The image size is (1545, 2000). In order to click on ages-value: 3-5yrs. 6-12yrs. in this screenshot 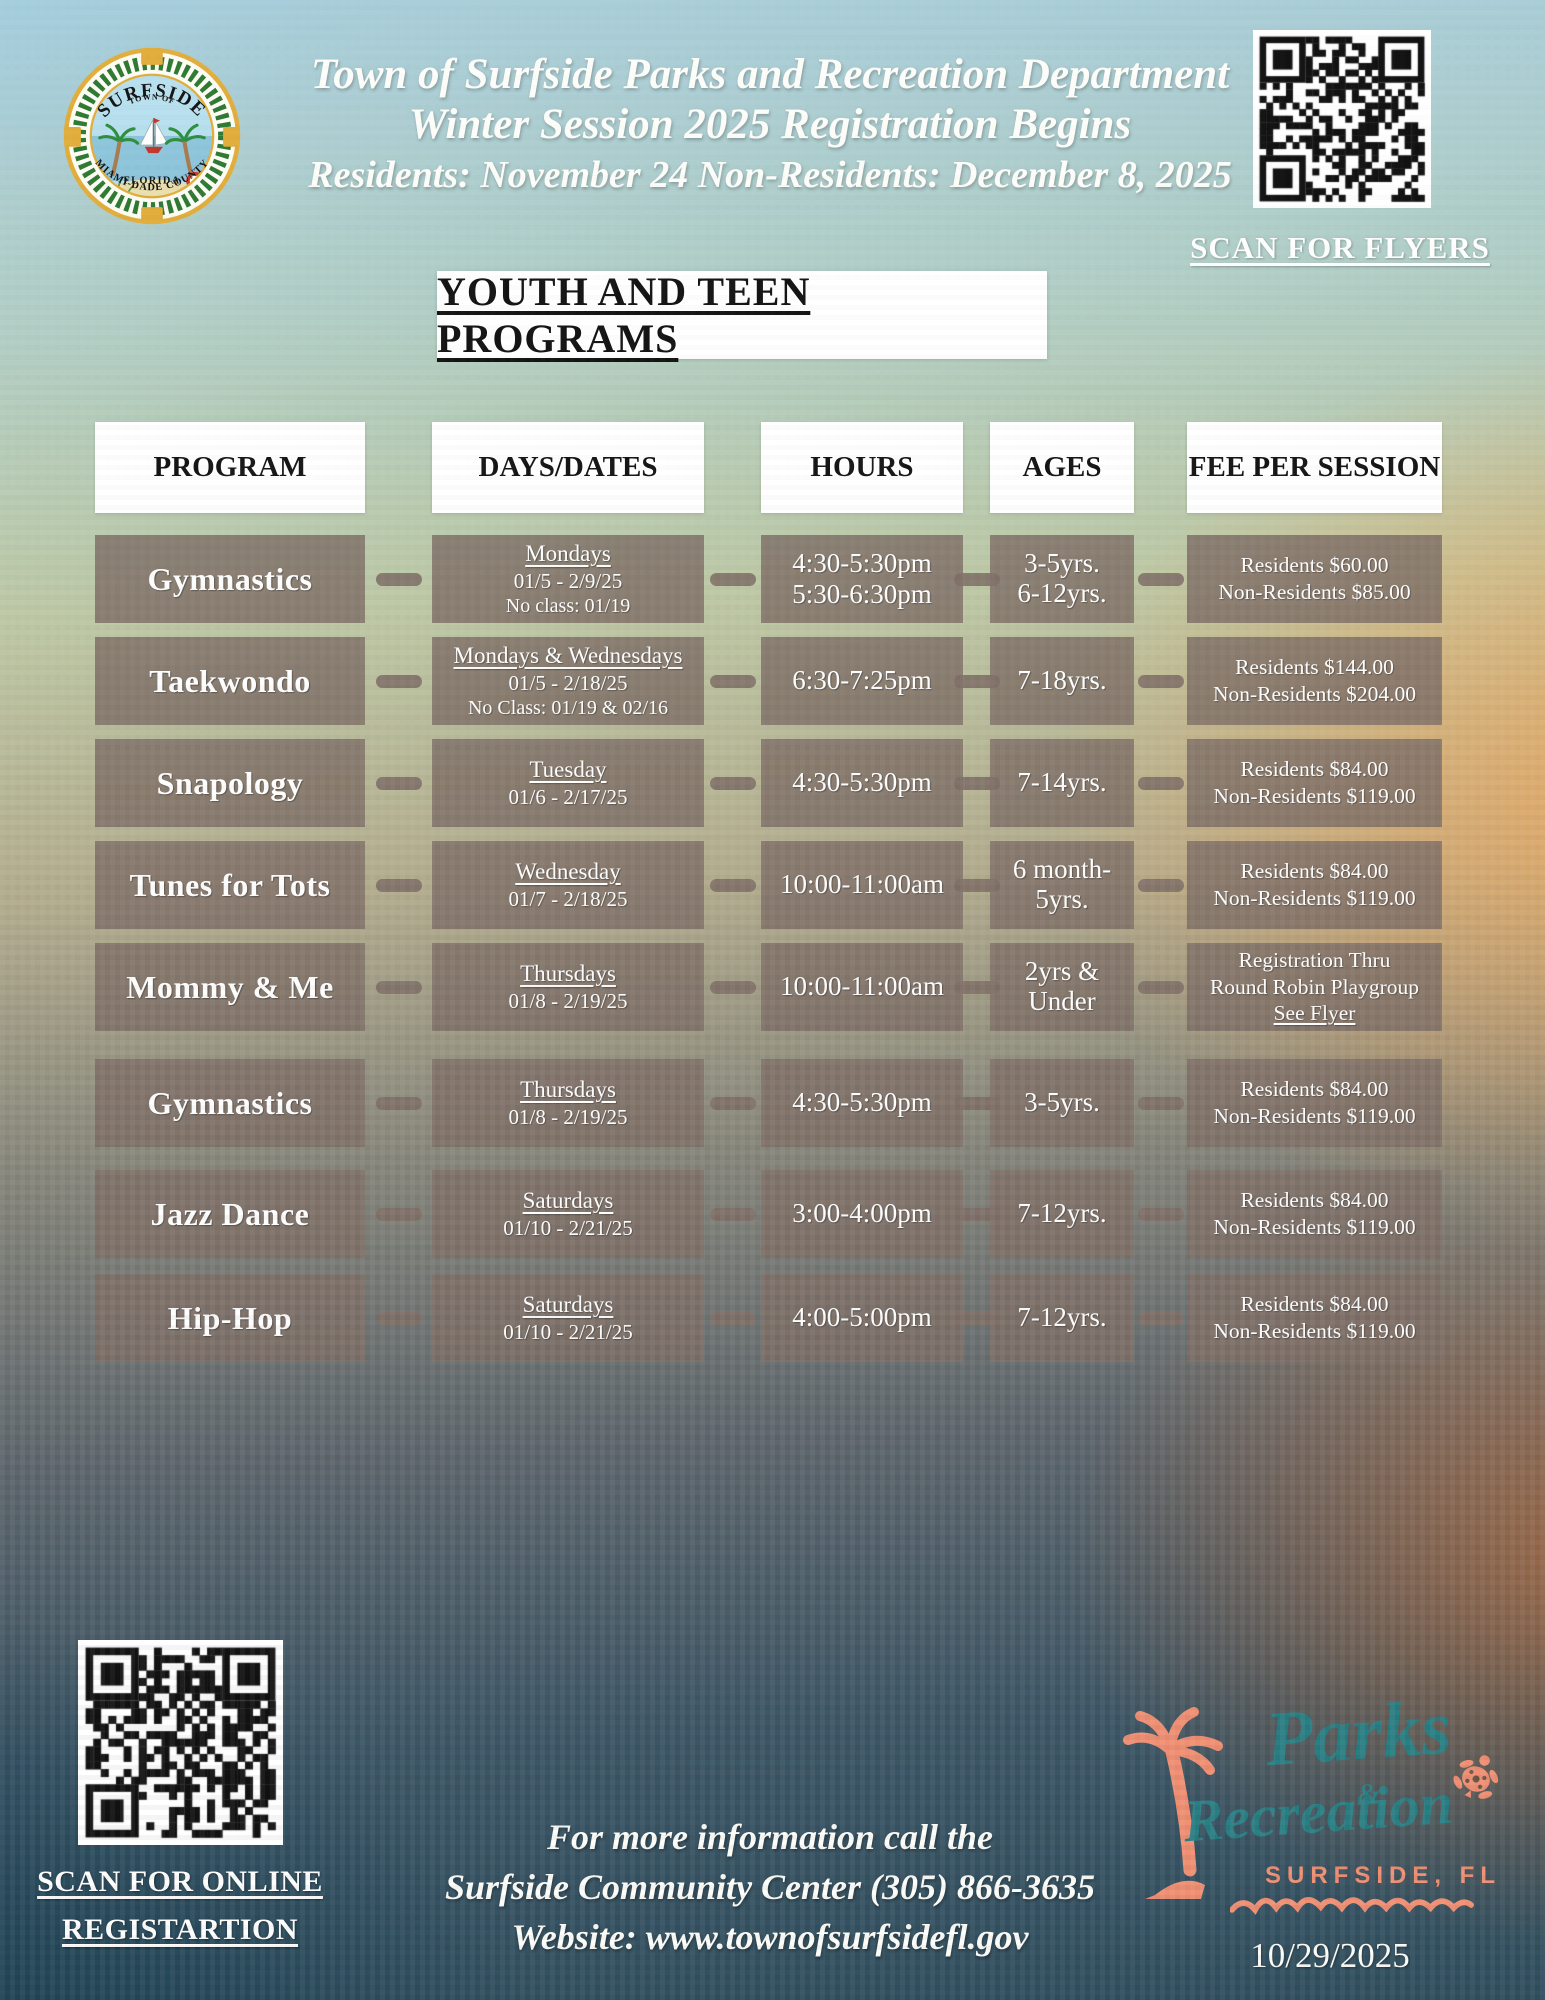, I will do `click(1062, 578)`.